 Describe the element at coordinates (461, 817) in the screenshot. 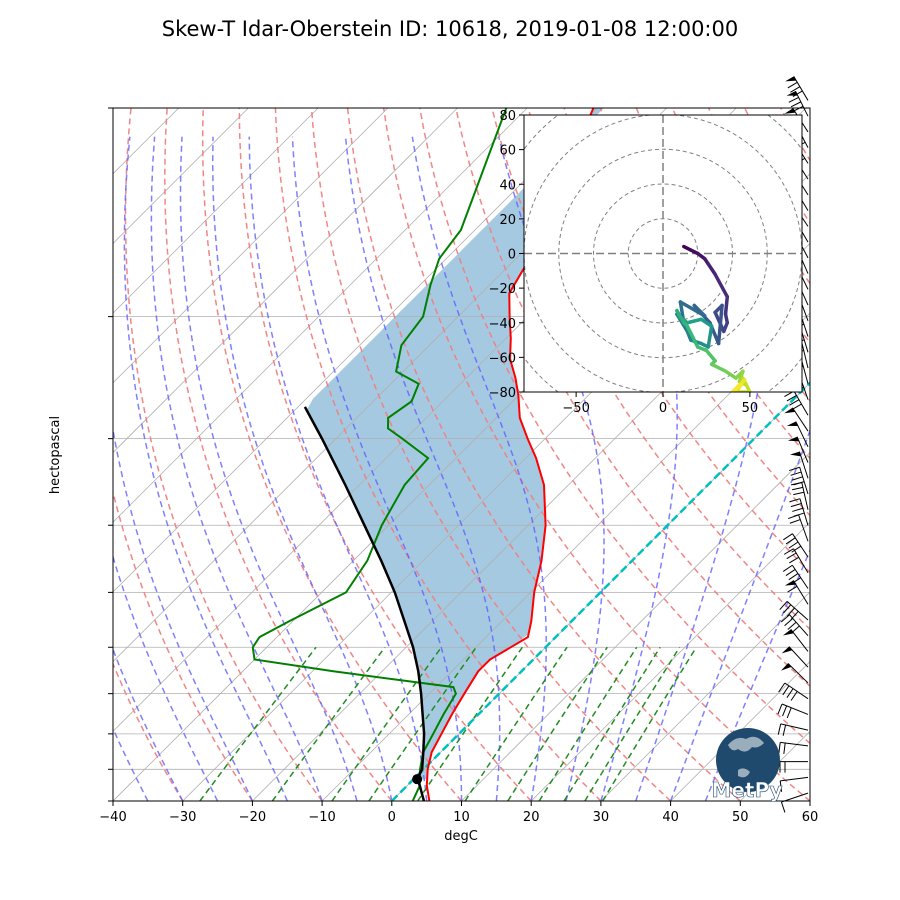

I see `x-tick-label: 10` at that location.